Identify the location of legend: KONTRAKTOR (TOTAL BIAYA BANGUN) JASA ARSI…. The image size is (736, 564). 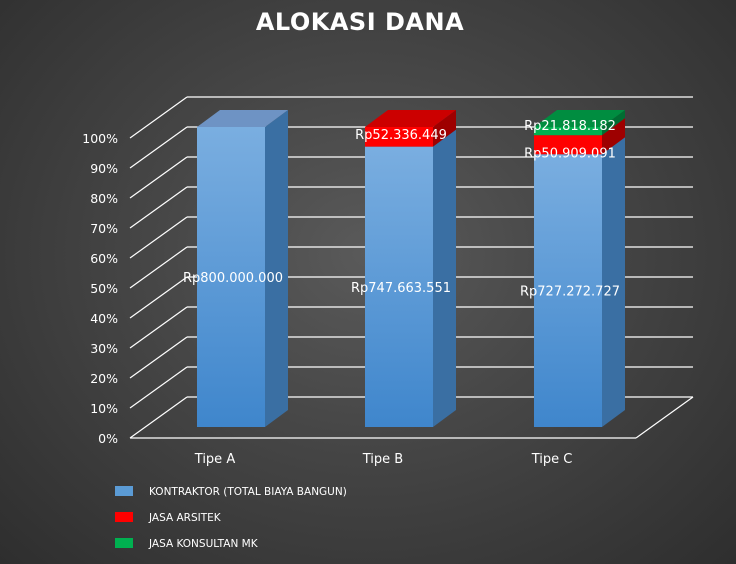
(231, 518).